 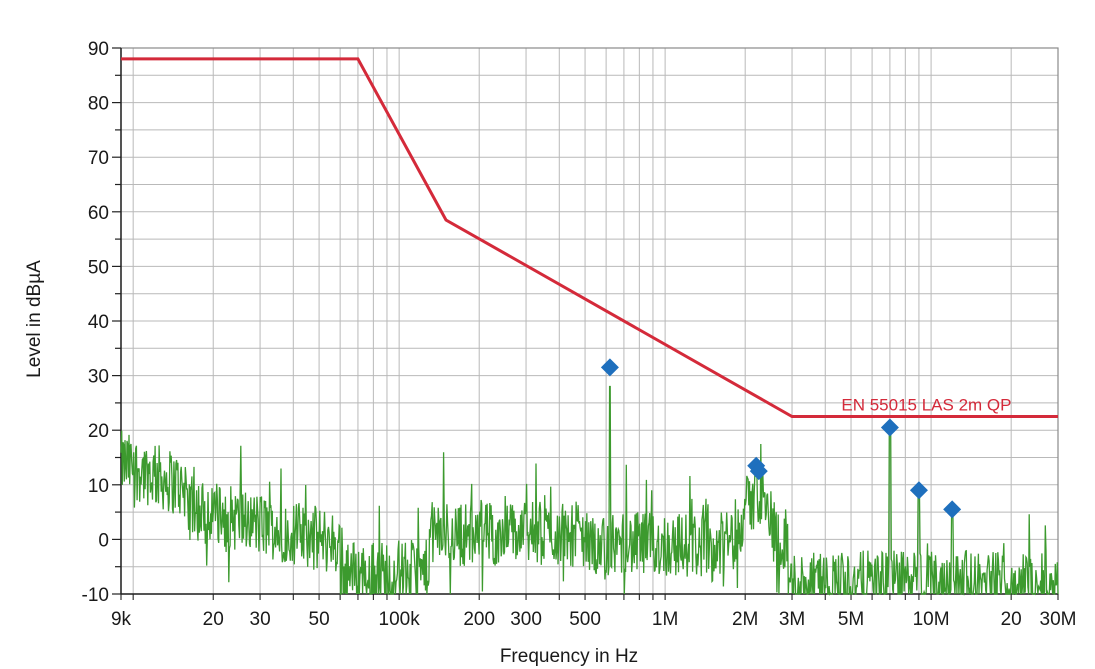 I want to click on y-tick-label: 40, so click(x=98, y=322).